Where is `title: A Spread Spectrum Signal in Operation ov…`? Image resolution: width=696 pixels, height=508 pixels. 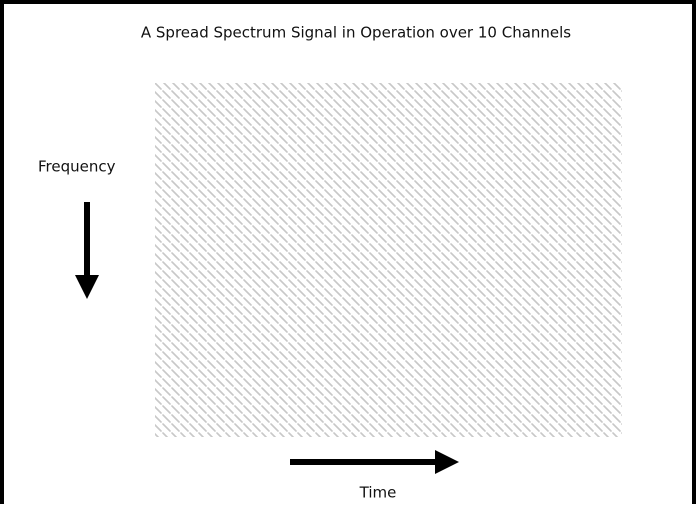
title: A Spread Spectrum Signal in Operation ov… is located at coordinates (356, 33).